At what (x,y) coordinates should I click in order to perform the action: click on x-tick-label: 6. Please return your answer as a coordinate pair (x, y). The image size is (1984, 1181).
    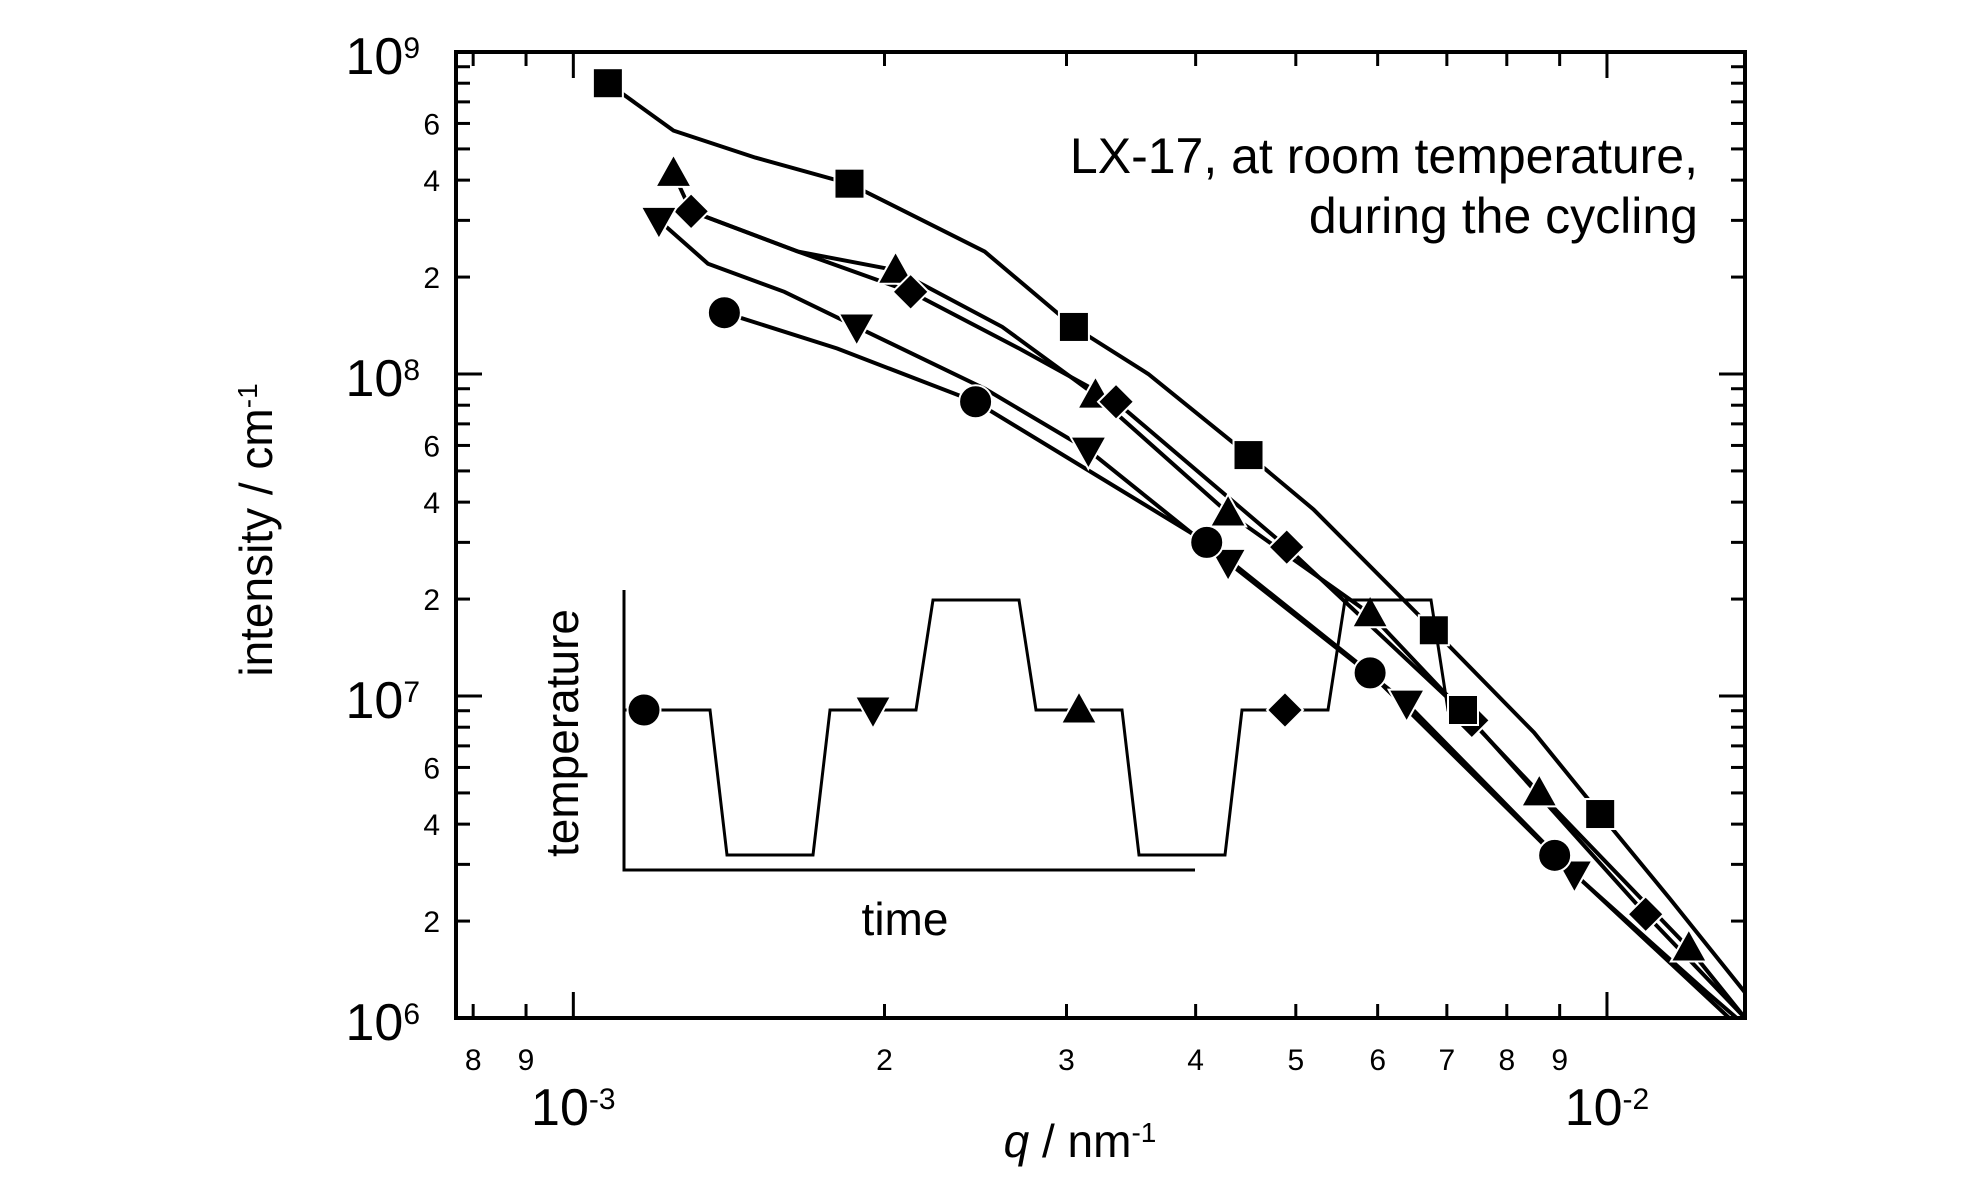
    Looking at the image, I should click on (1377, 1060).